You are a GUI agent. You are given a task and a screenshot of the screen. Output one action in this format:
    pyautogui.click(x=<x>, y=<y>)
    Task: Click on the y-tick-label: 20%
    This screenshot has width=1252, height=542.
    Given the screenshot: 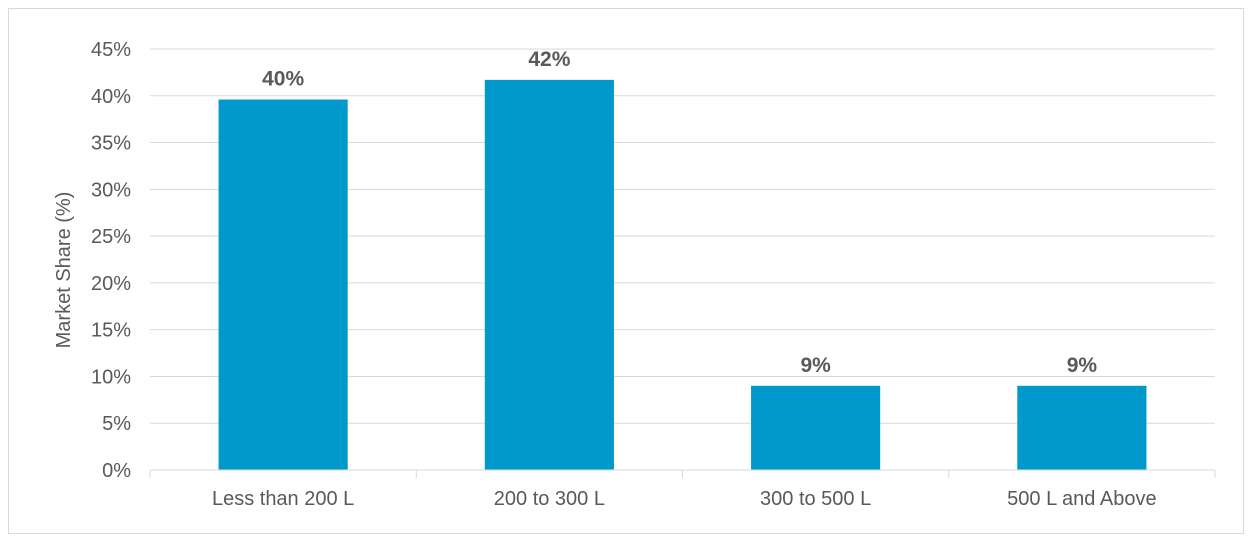 What is the action you would take?
    pyautogui.click(x=111, y=284)
    